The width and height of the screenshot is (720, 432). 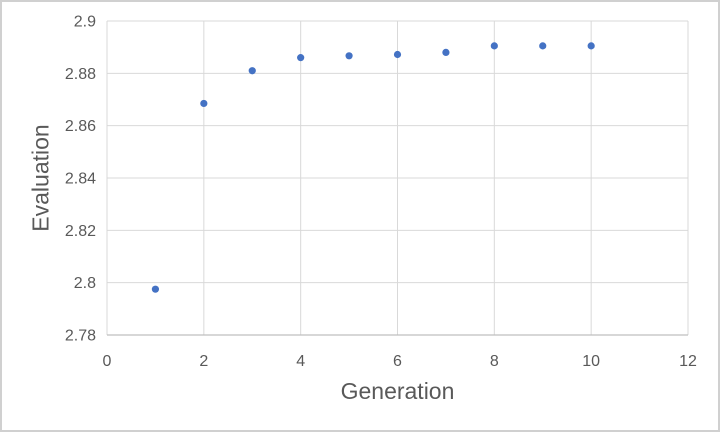 I want to click on y-tick-label: 2.9, so click(x=85, y=22).